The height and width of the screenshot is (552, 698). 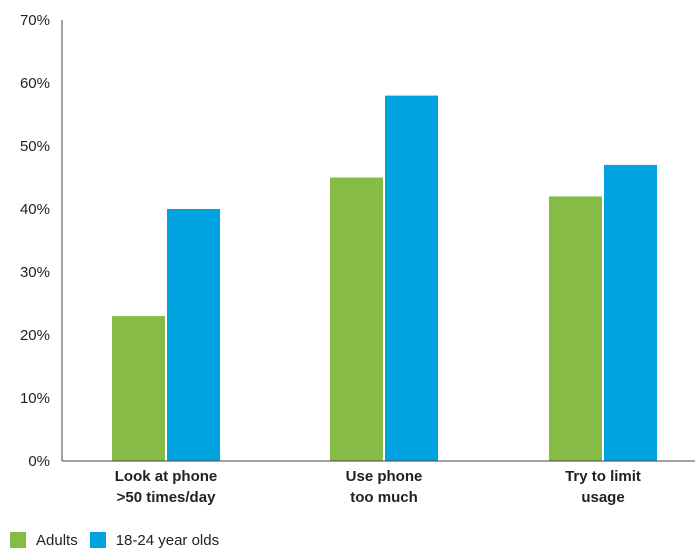 I want to click on legend: Adults 18-24 year olds, so click(x=120, y=540).